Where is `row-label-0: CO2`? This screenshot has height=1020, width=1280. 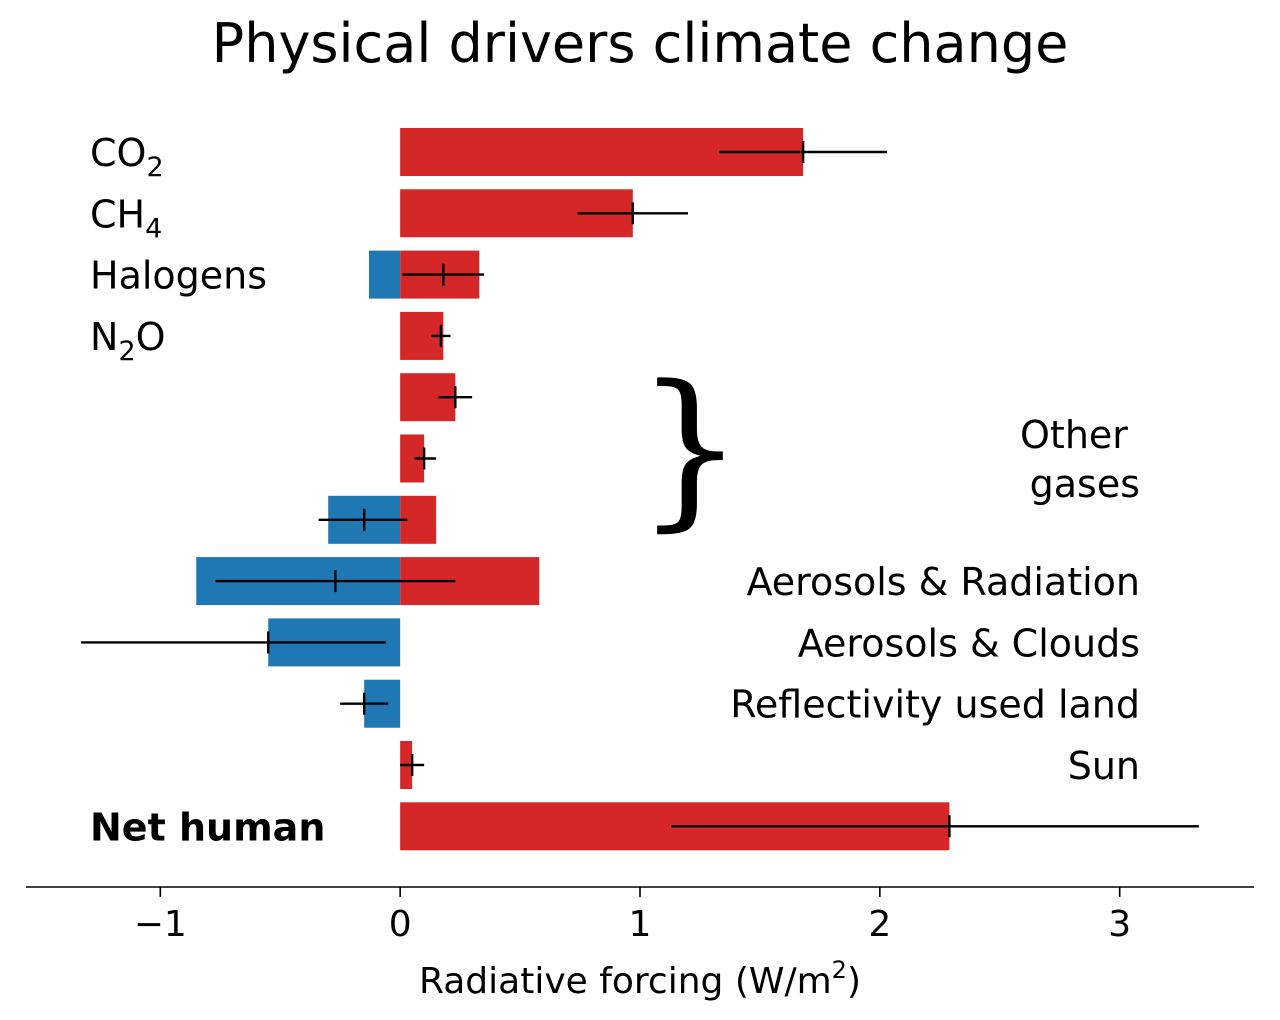 row-label-0: CO2 is located at coordinates (127, 157).